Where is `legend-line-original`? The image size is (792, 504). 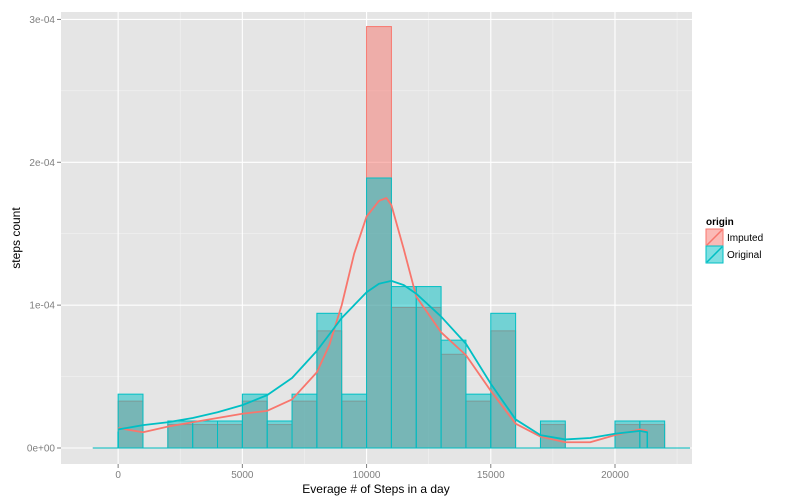 legend-line-original is located at coordinates (714, 254).